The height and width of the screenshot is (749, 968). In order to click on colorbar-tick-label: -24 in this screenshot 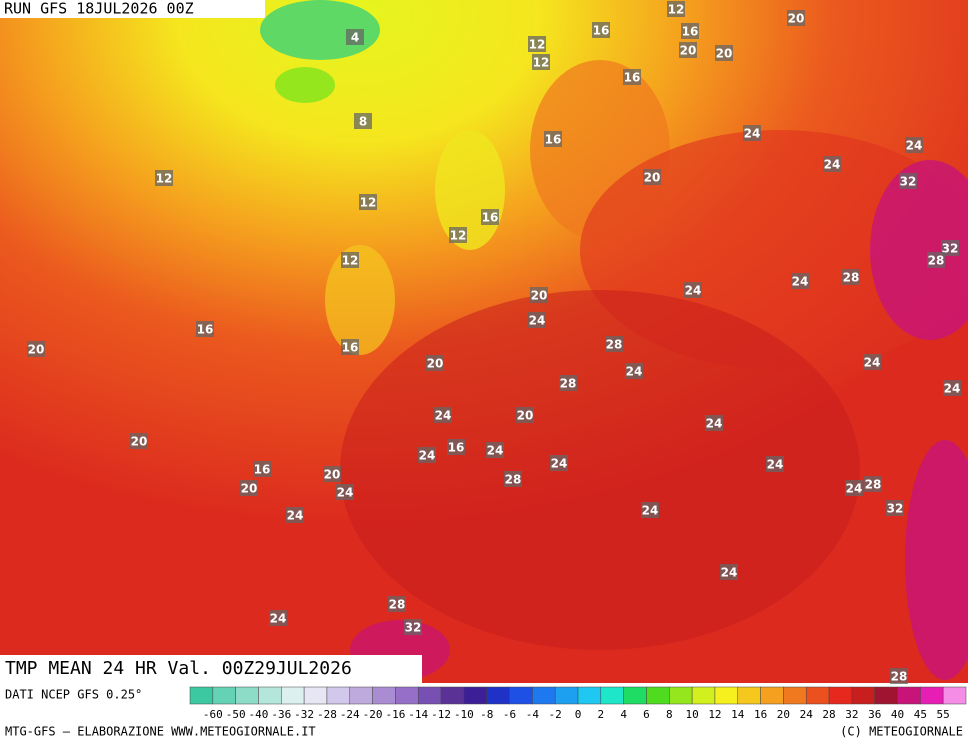, I will do `click(350, 714)`.